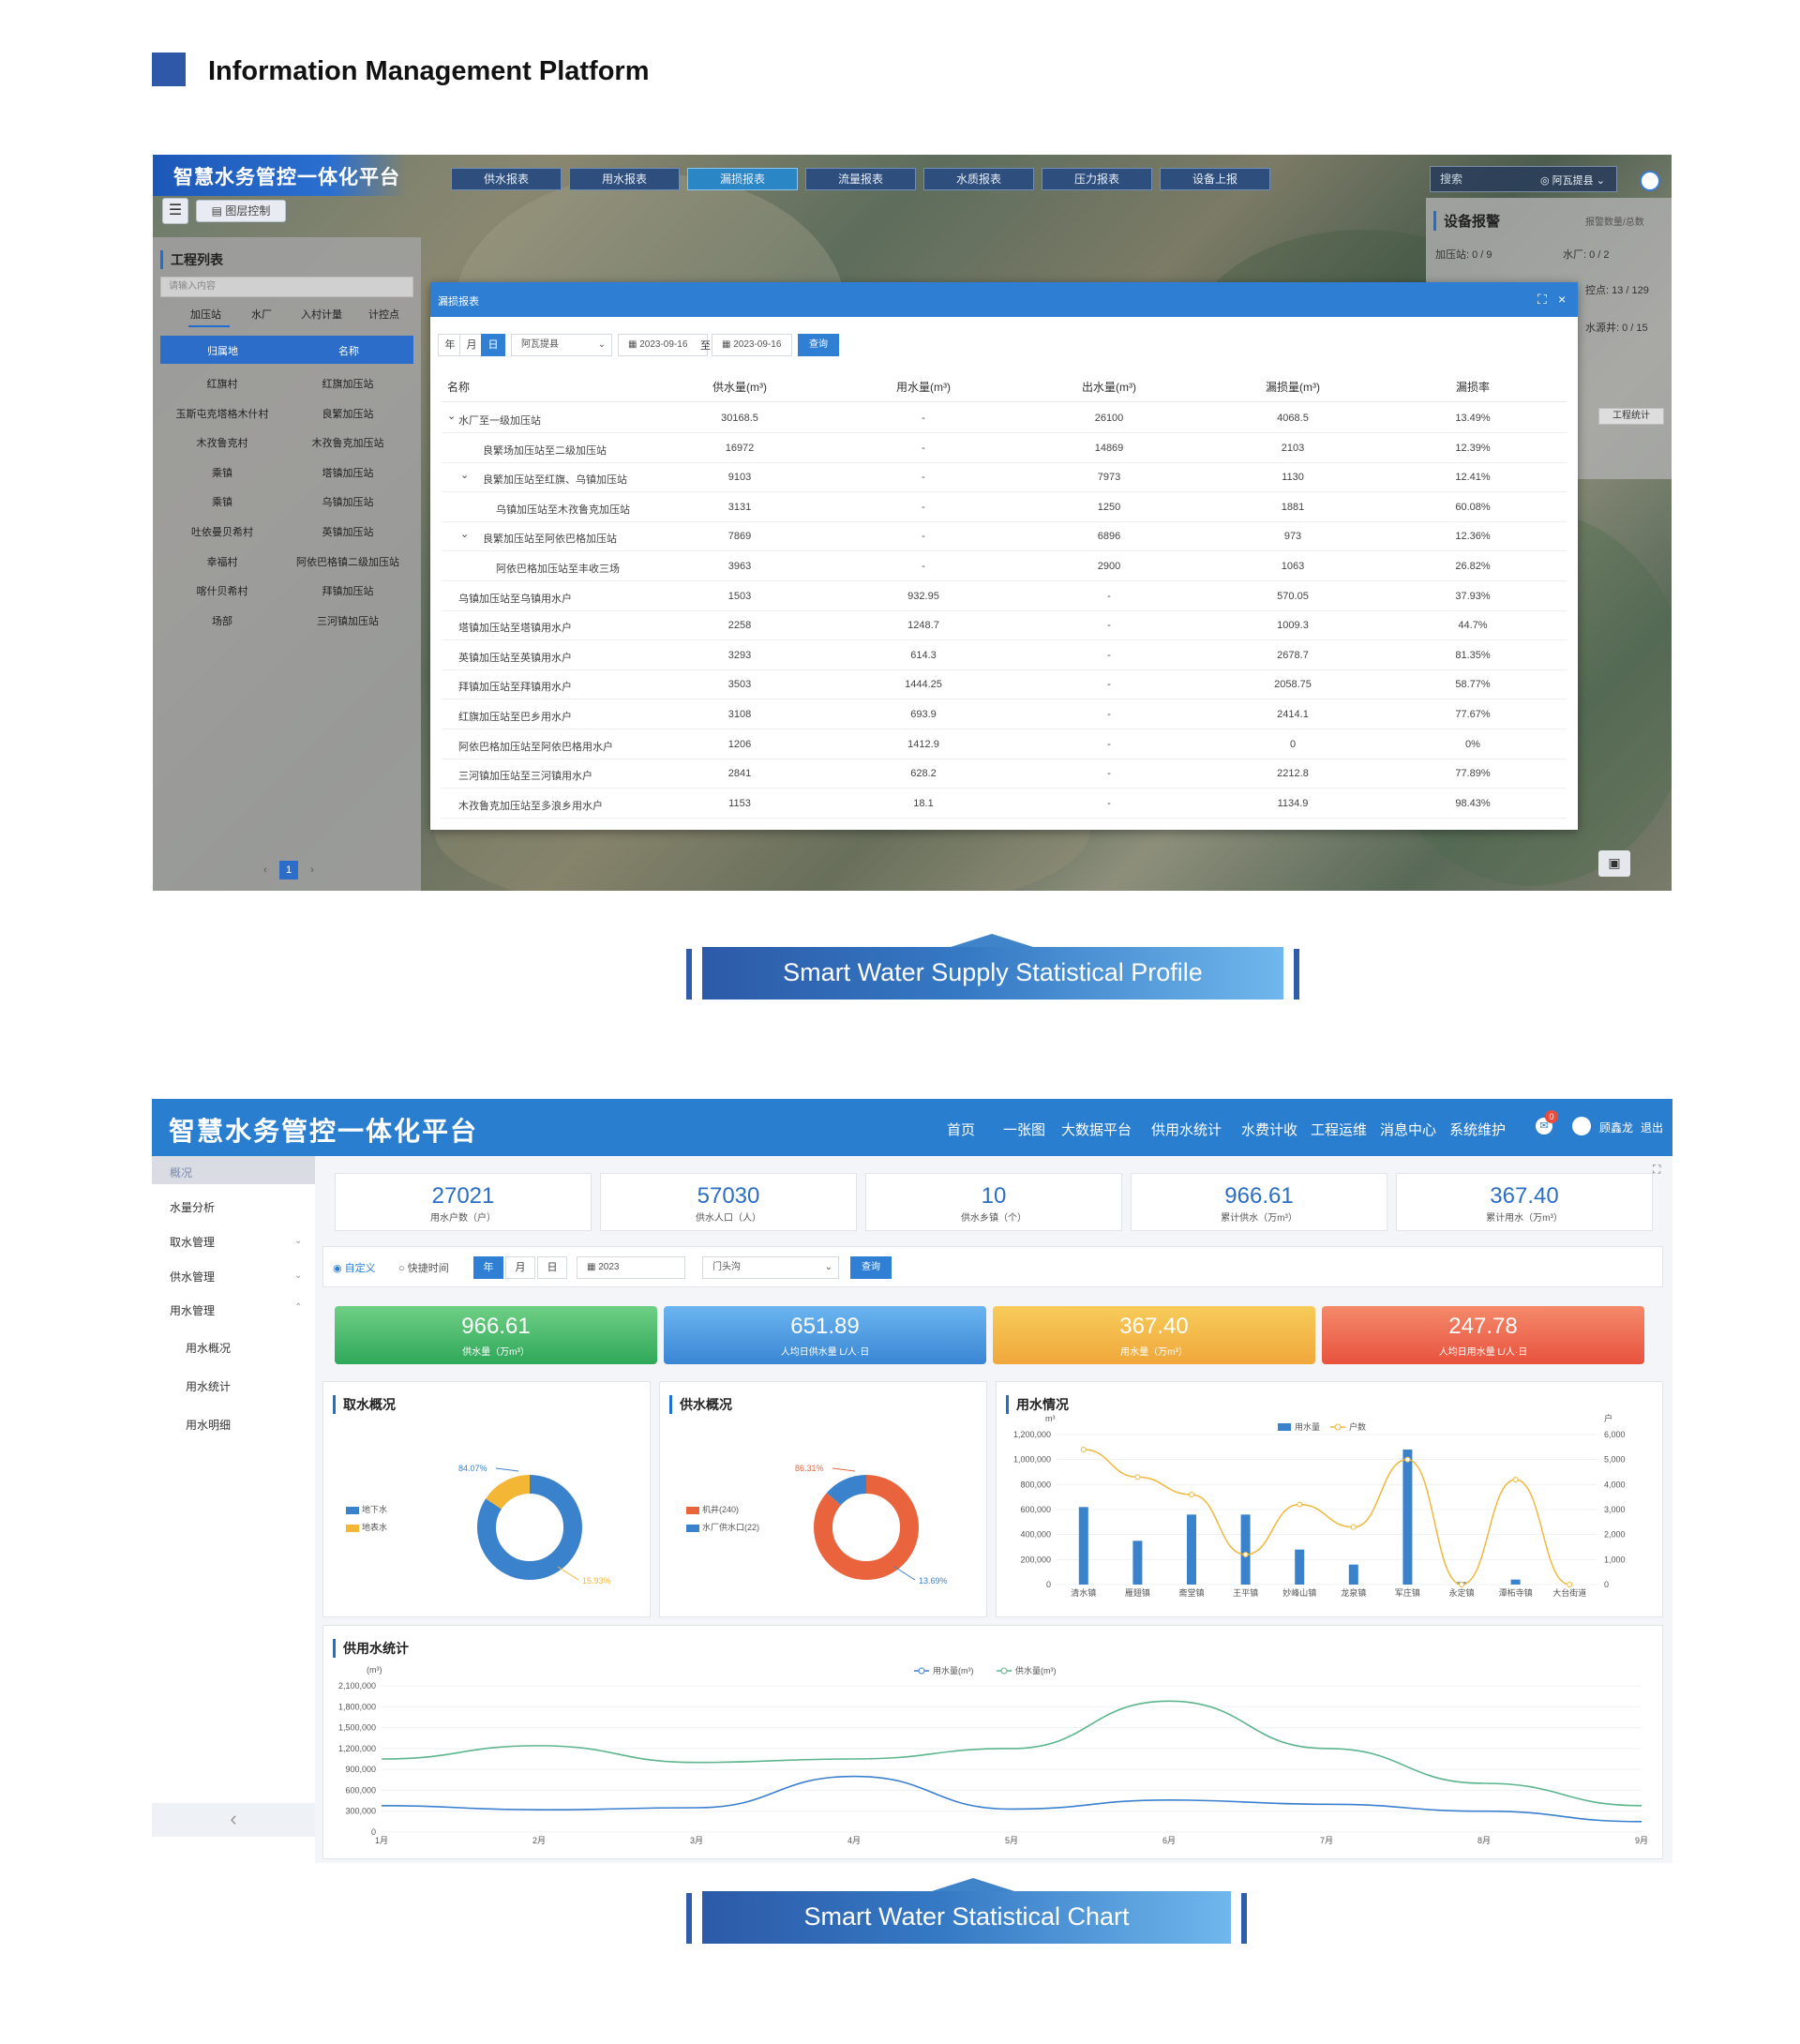 The width and height of the screenshot is (1800, 2044). I want to click on period-month-button: 月, so click(471, 345).